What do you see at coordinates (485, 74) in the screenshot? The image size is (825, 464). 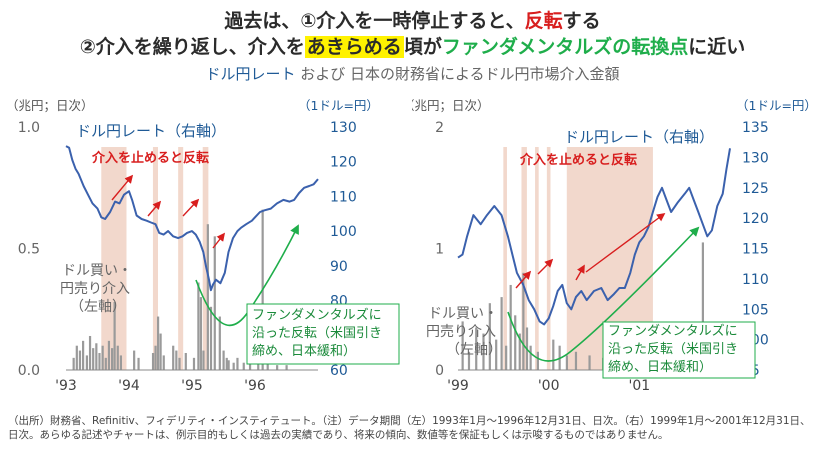 I see `subtitle-intervention: 日本の財務省によるドル円市場介入金額` at bounding box center [485, 74].